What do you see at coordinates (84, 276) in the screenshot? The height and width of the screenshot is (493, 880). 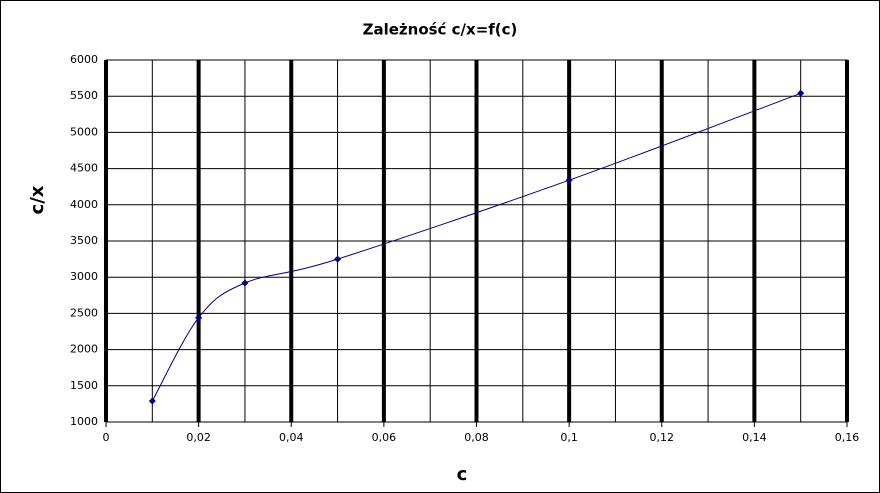 I see `y-tick-label: 3000` at bounding box center [84, 276].